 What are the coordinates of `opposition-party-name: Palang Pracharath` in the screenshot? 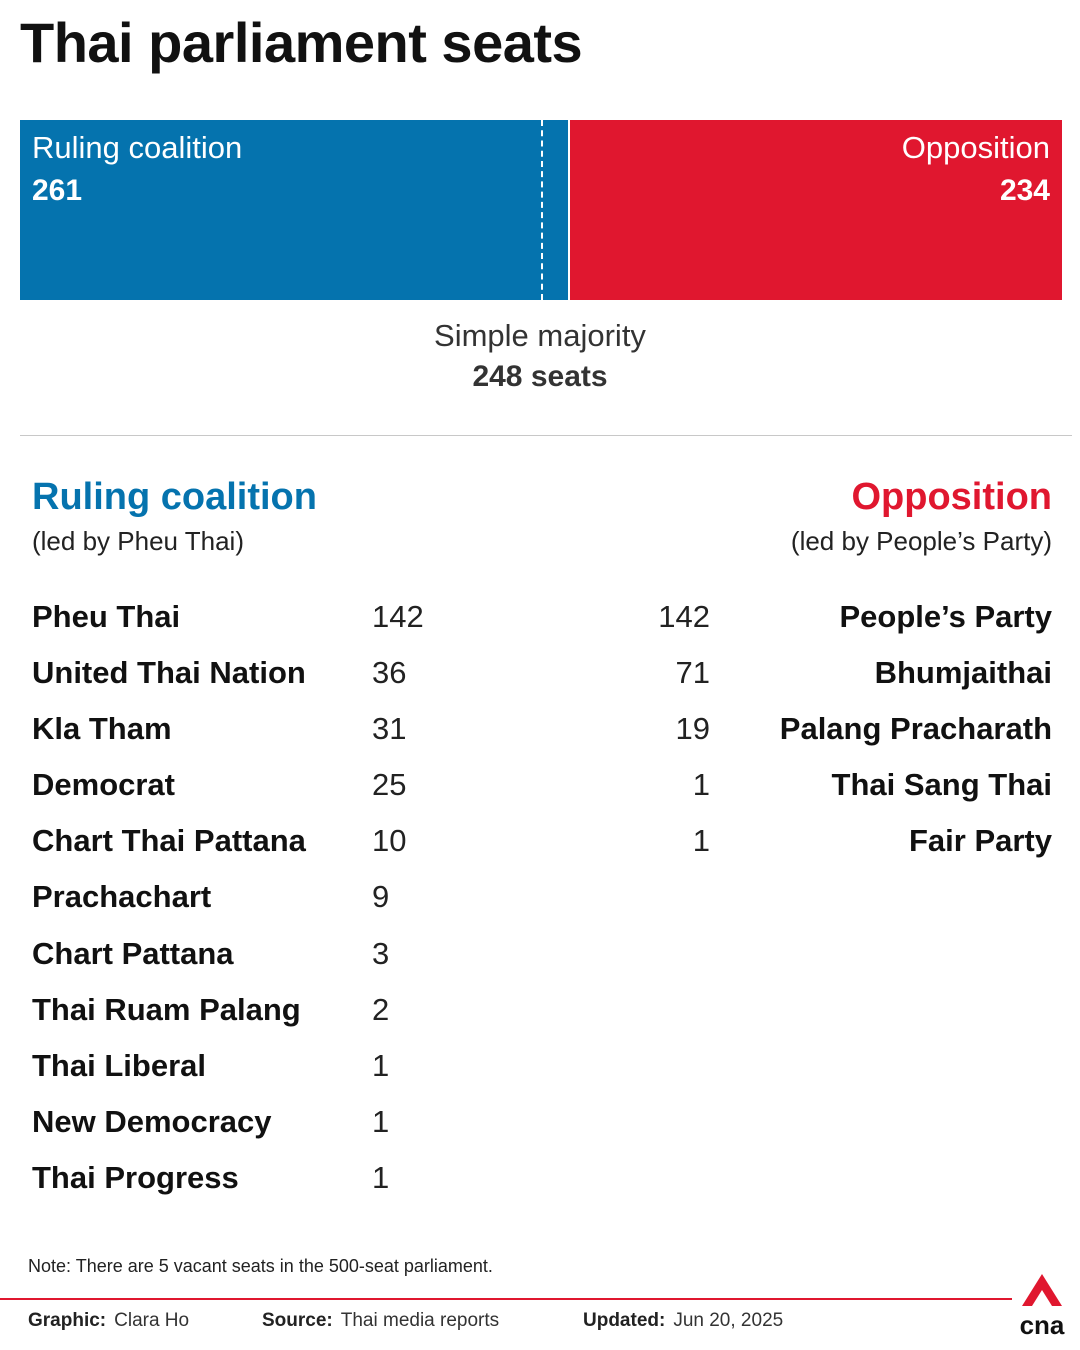 It's located at (915, 729).